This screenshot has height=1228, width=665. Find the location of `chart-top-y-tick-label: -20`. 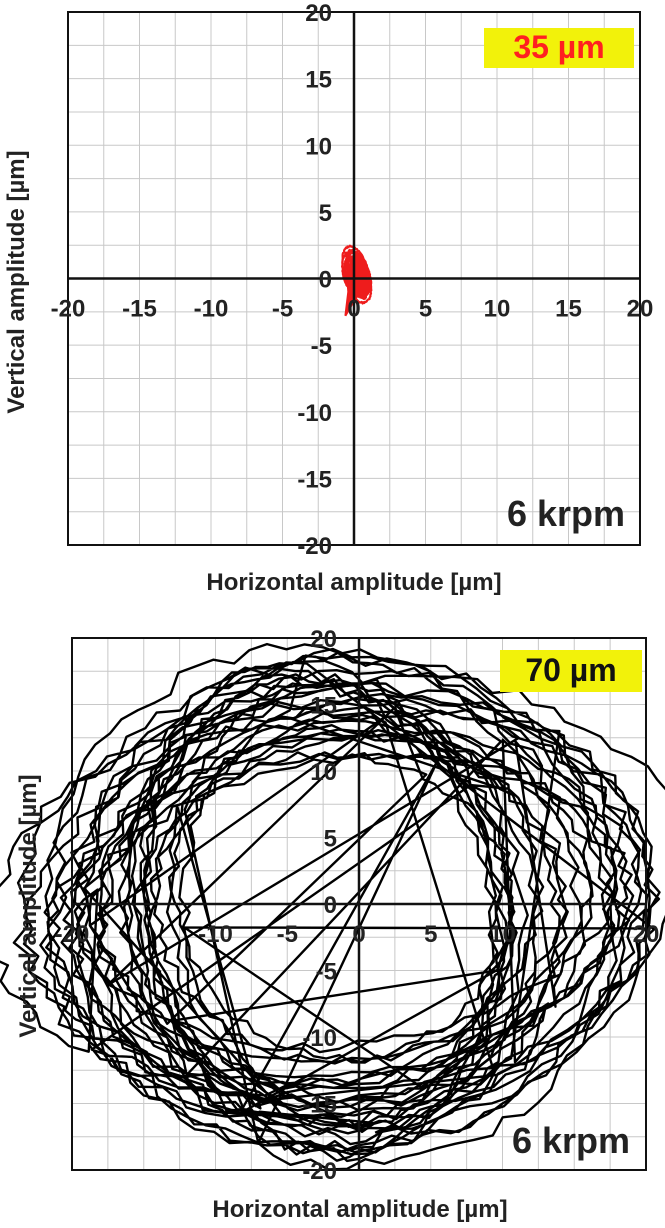

chart-top-y-tick-label: -20 is located at coordinates (314, 546).